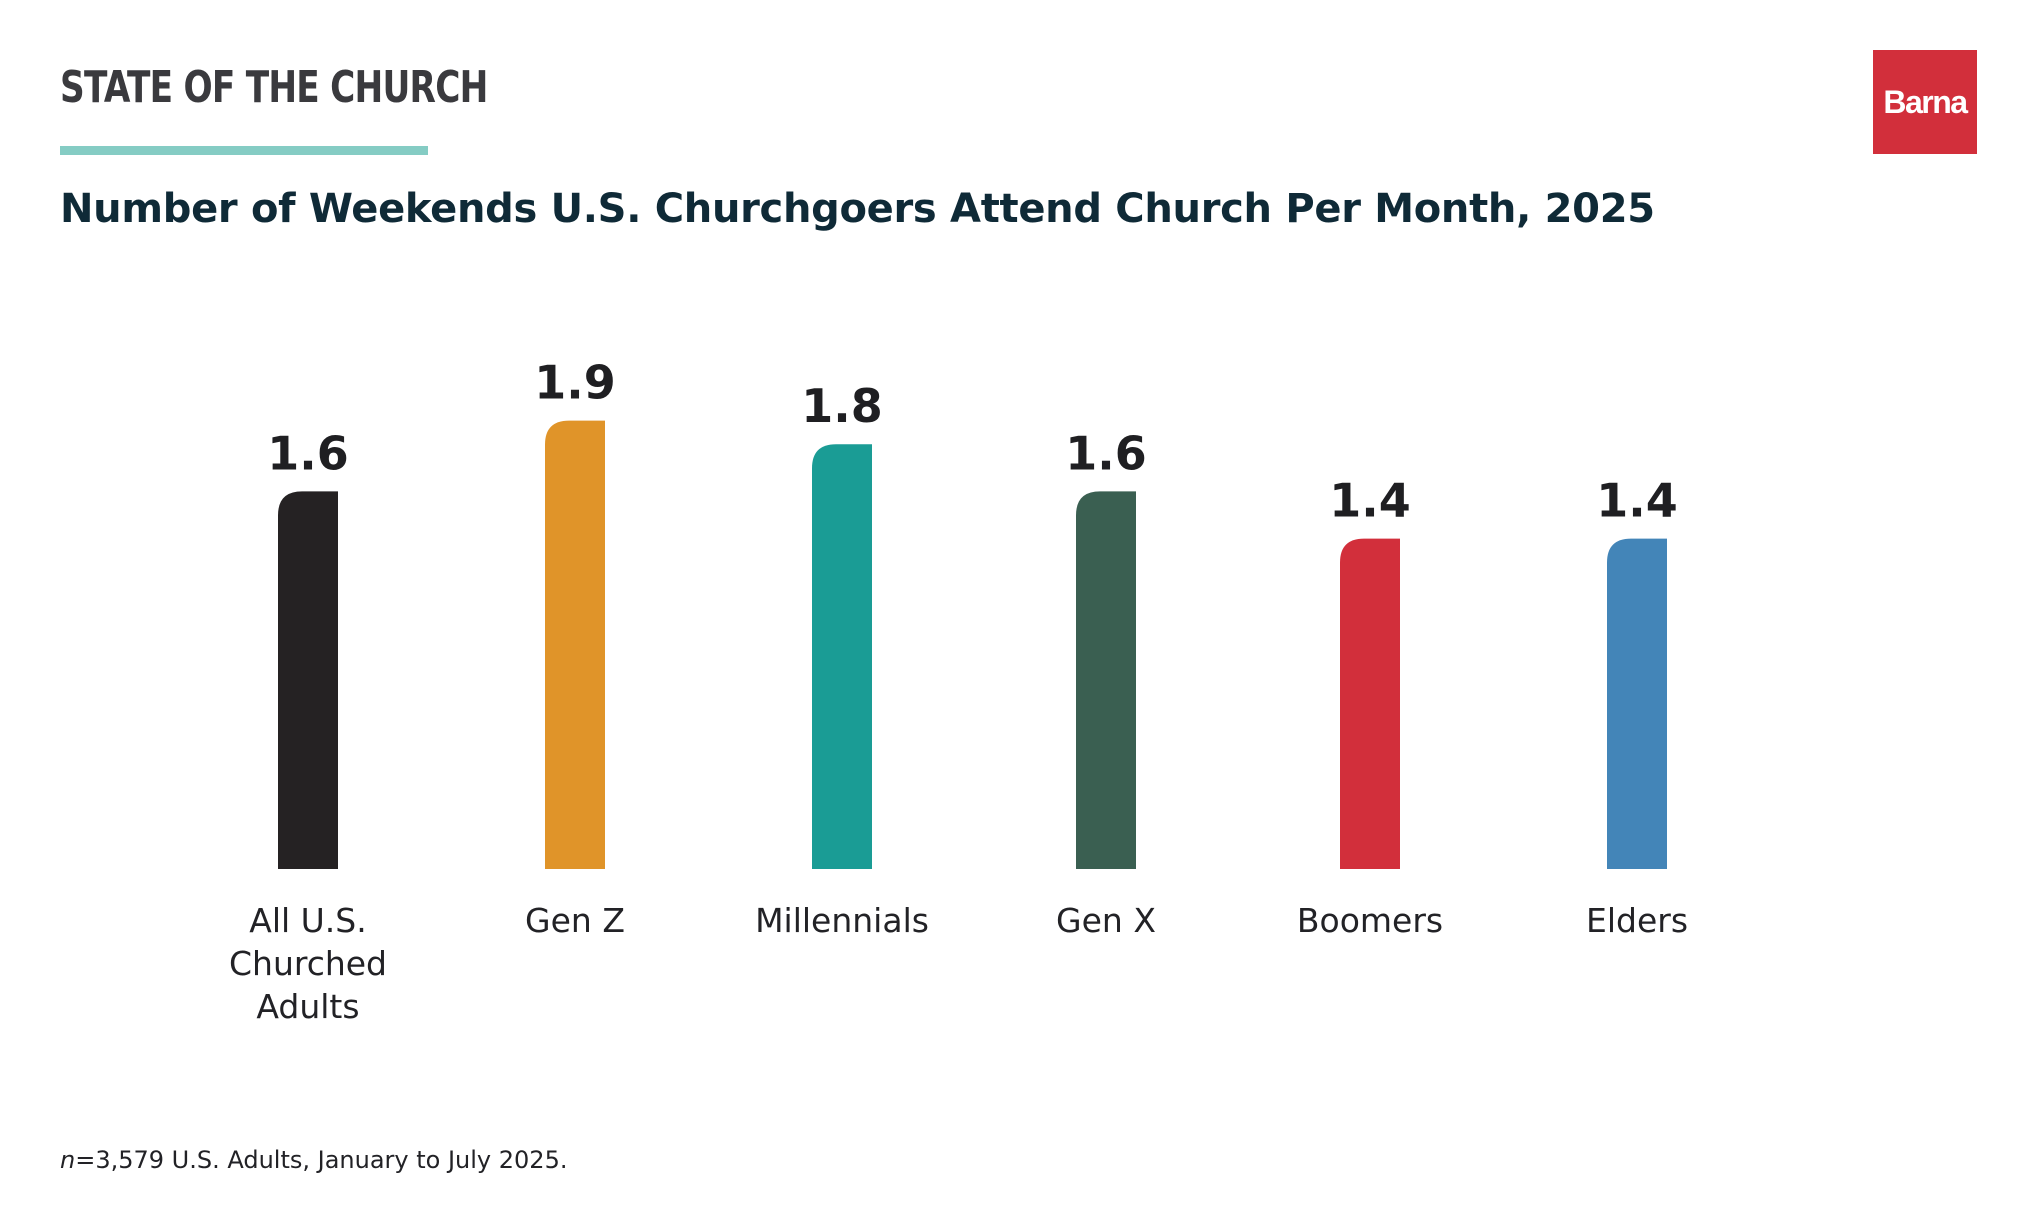  Describe the element at coordinates (68, 1160) in the screenshot. I see `footnote-n: n` at that location.